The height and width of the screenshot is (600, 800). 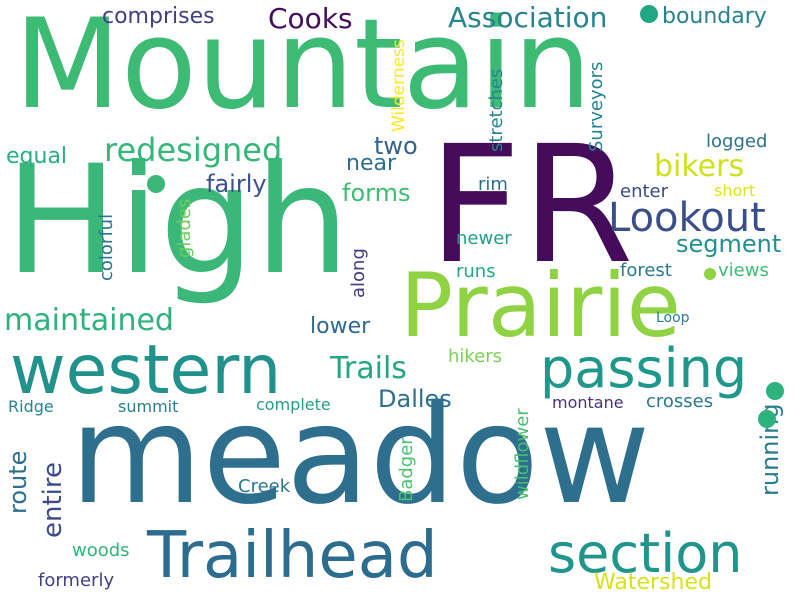 What do you see at coordinates (737, 141) in the screenshot?
I see `word-logged: logged` at bounding box center [737, 141].